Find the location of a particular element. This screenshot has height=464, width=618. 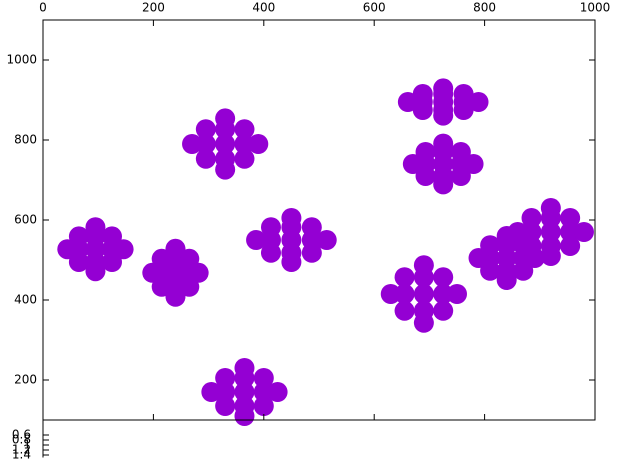

y-tick-label: 1000 is located at coordinates (21, 60).